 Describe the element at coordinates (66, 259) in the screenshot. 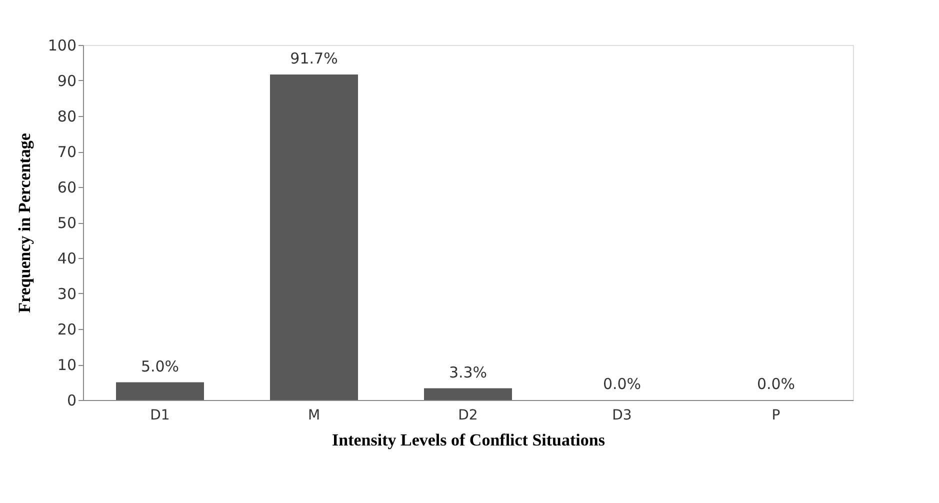

I see `y-tick-label: 40` at that location.